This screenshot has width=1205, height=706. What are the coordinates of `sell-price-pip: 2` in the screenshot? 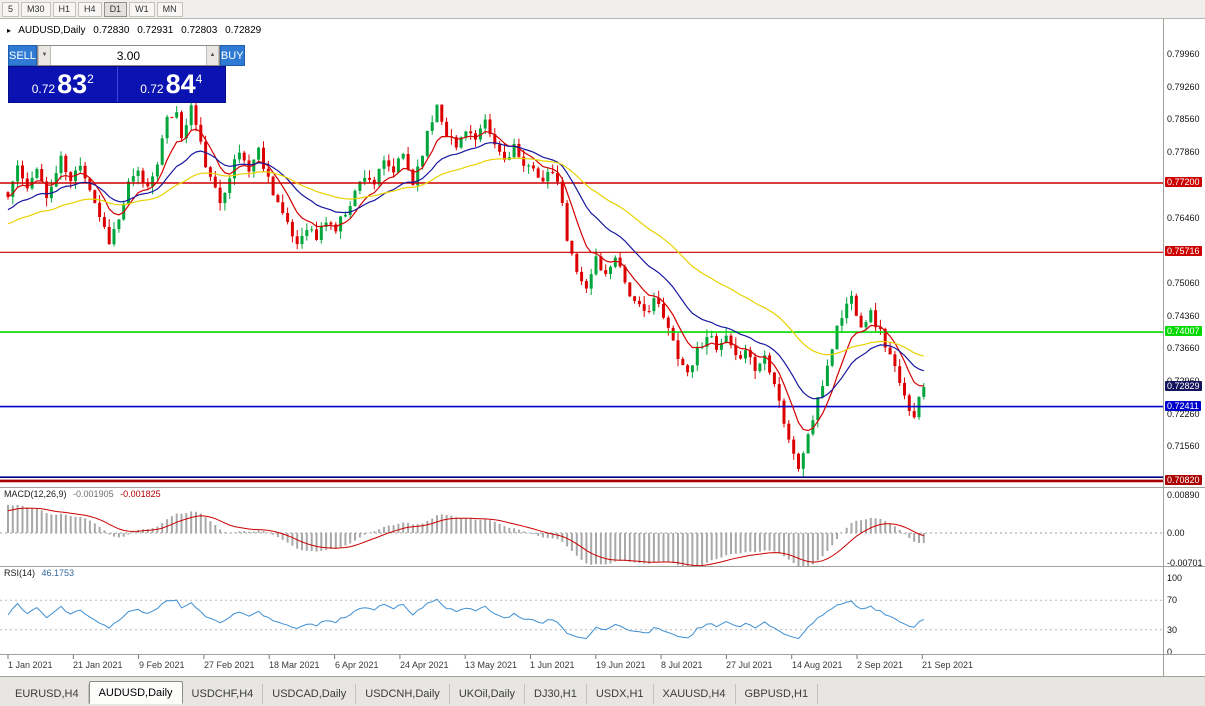 It's located at (90, 79).